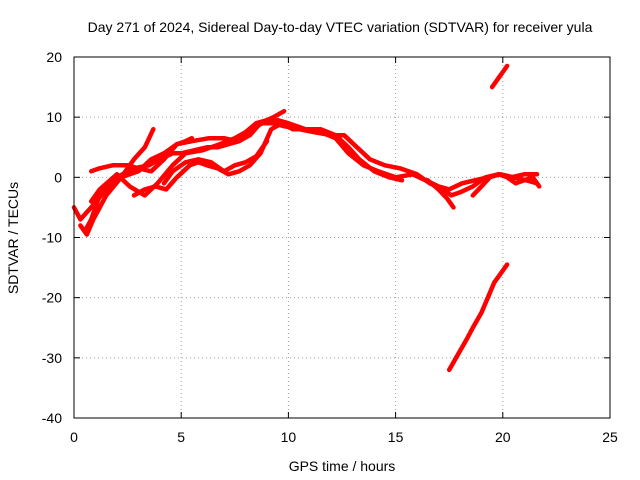  What do you see at coordinates (52, 238) in the screenshot?
I see `y-tick-label: -10` at bounding box center [52, 238].